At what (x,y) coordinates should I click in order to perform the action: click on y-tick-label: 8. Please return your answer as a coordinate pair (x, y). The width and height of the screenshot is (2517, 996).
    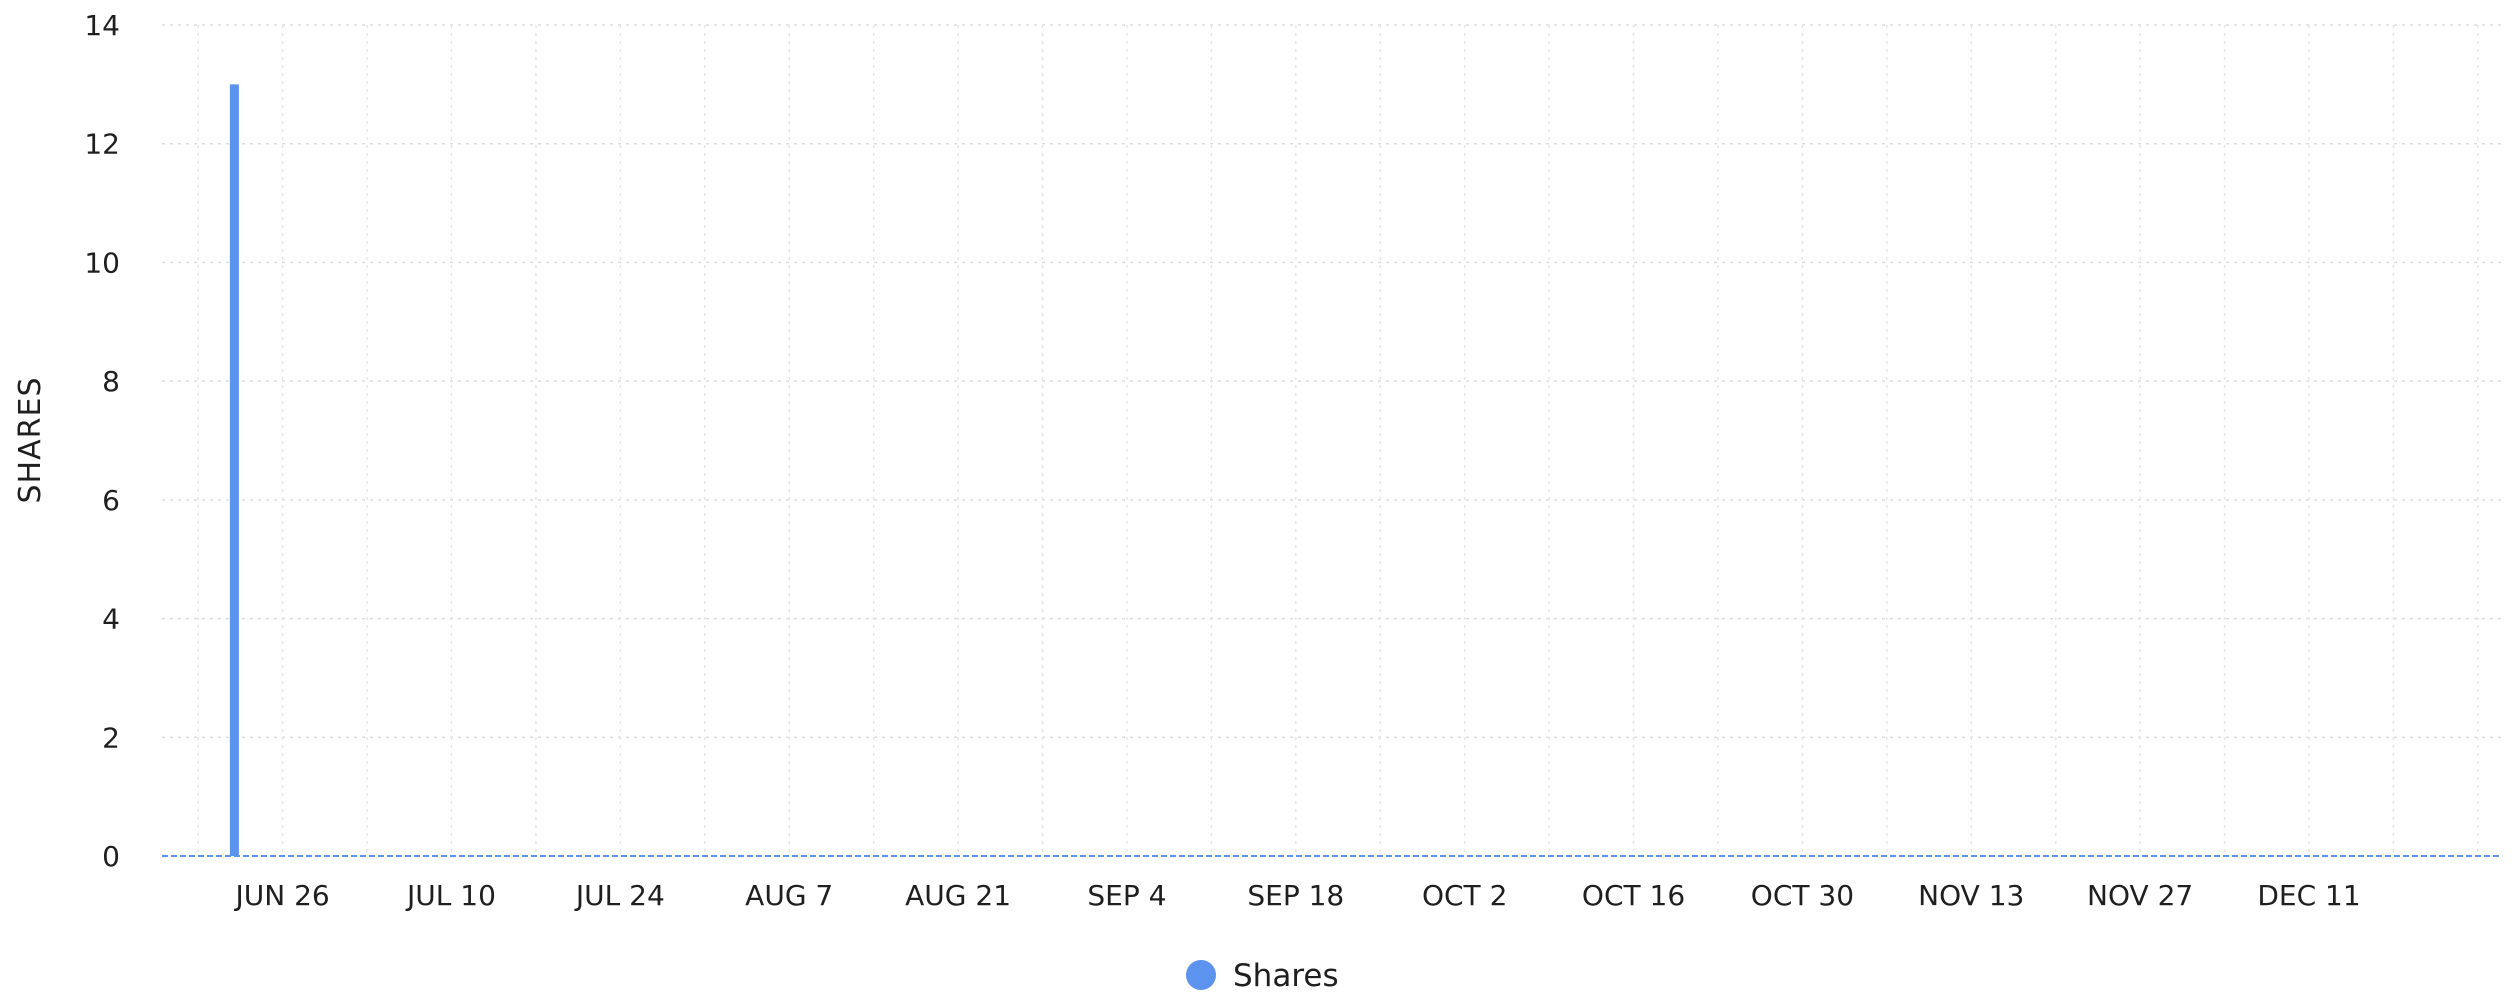
    Looking at the image, I should click on (111, 381).